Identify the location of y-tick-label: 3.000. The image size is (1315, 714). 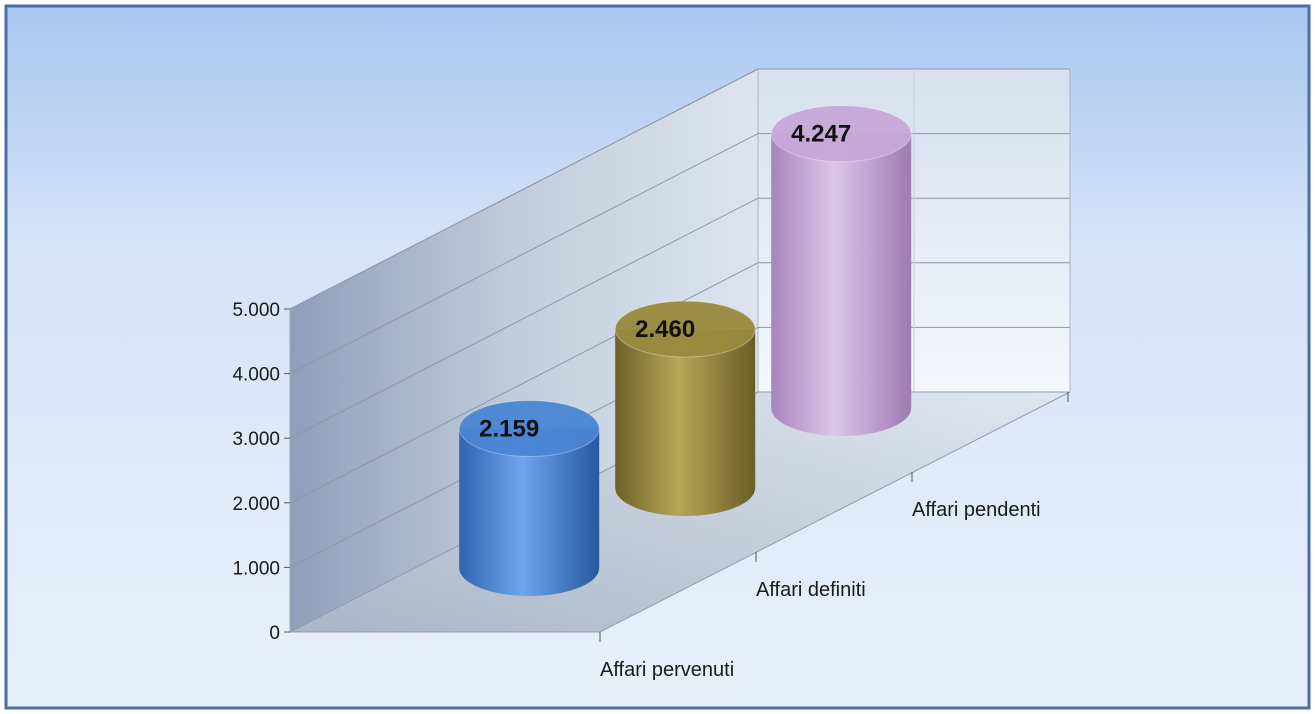
(256, 439).